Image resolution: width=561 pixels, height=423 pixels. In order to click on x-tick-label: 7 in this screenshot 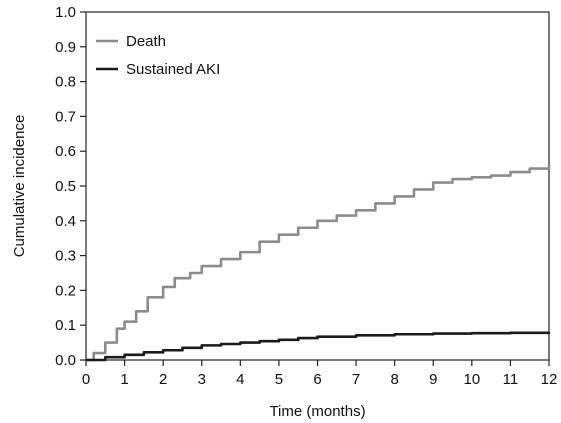, I will do `click(356, 379)`.